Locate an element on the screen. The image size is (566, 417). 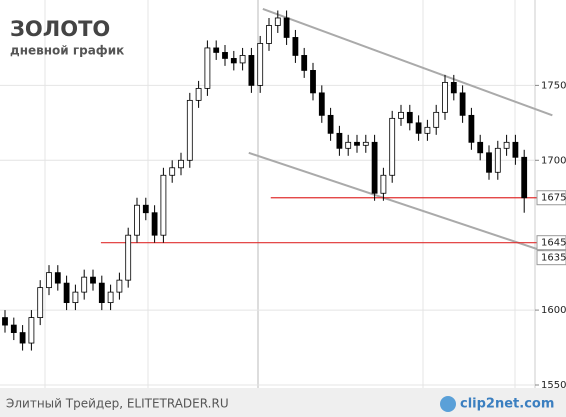
y-tick-label: 1750 is located at coordinates (553, 85).